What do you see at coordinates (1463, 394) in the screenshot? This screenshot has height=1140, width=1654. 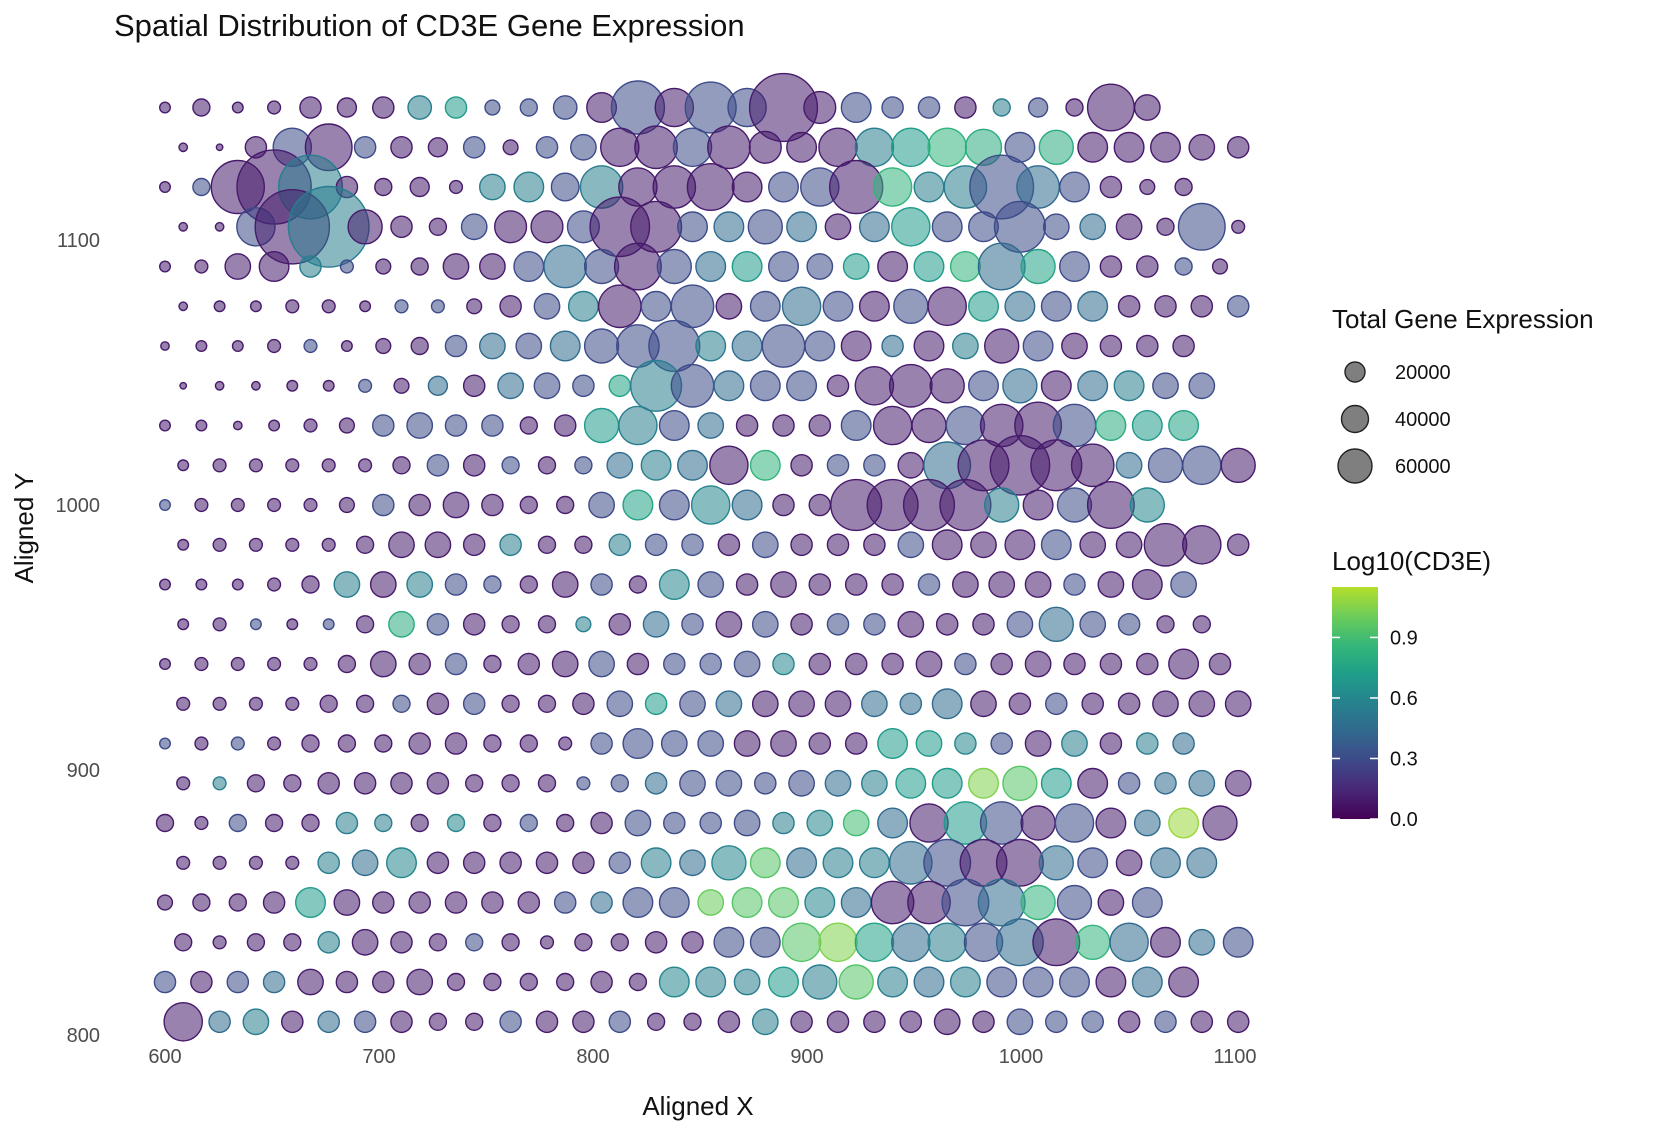 I see `size-legend: Total Gene Expression 20000 40000 60000` at bounding box center [1463, 394].